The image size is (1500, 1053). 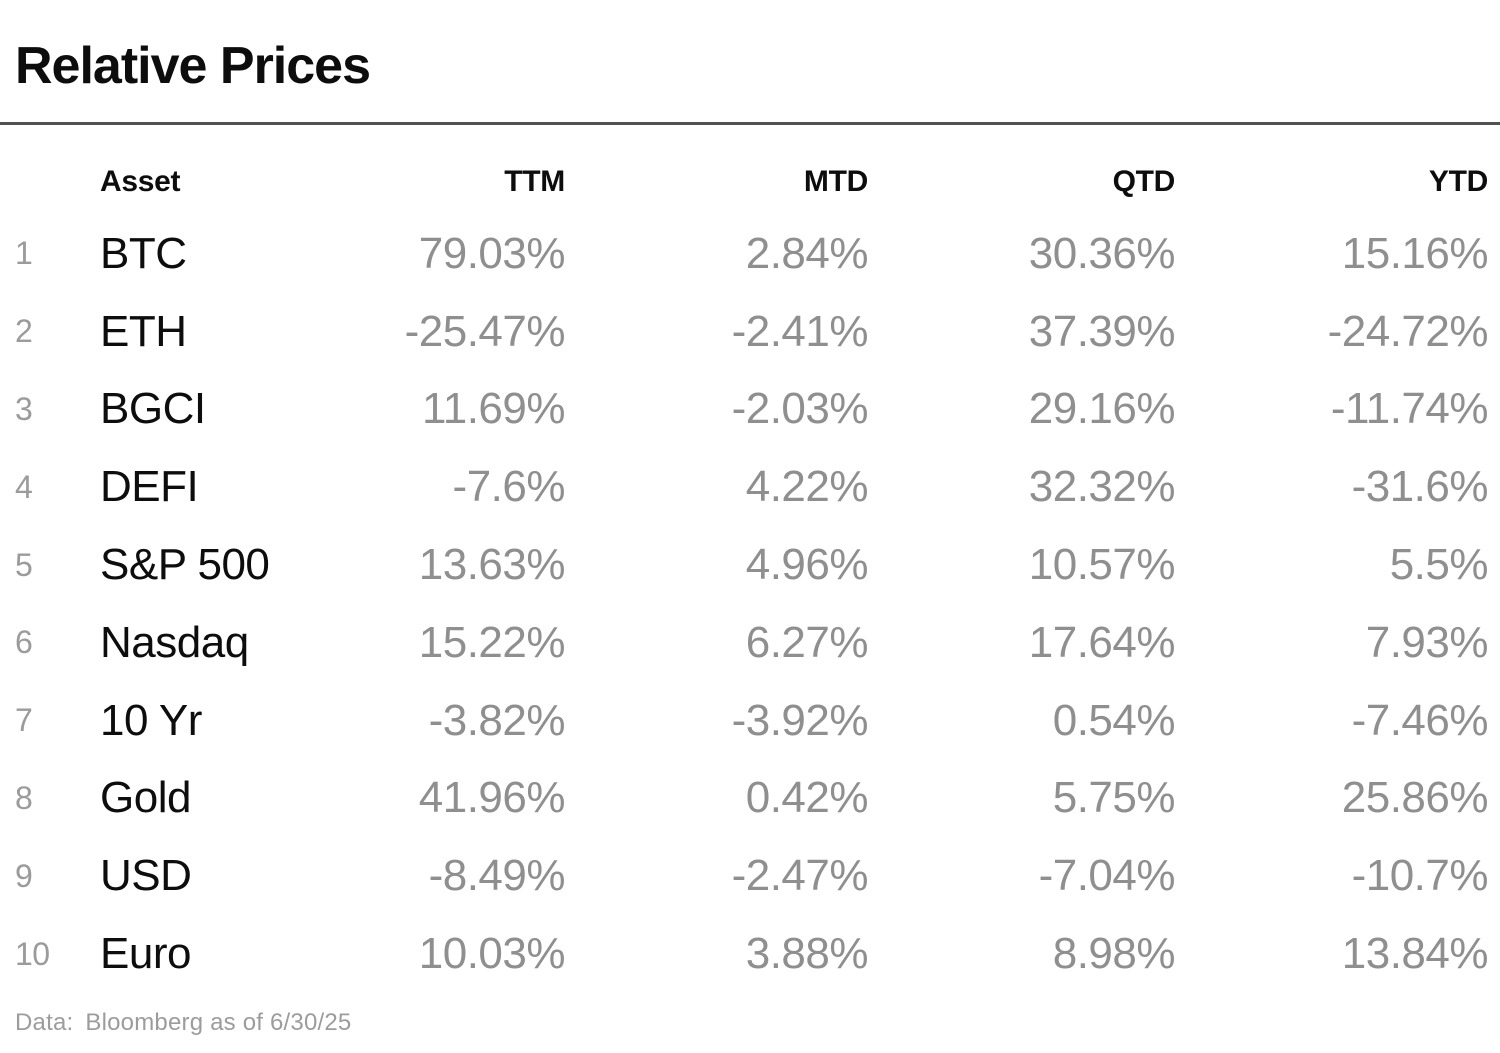 I want to click on ttm-value: 10.03%, so click(x=492, y=954).